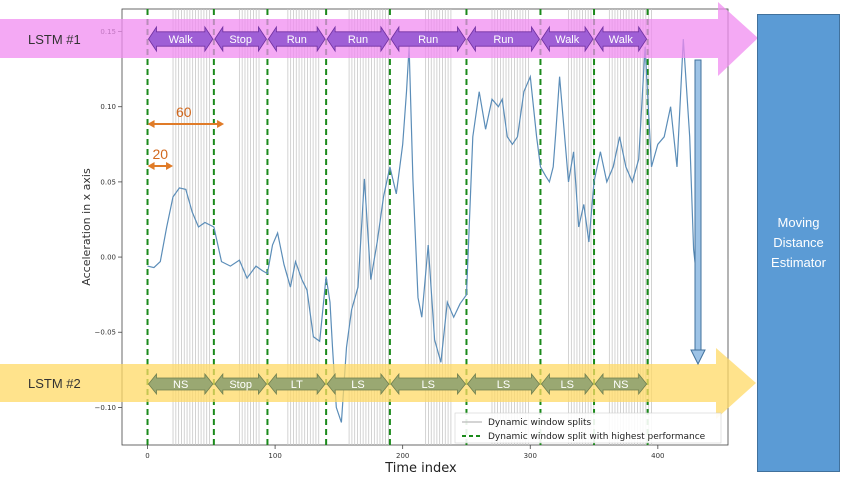  I want to click on moving-distance-estimator-box: Moving Distance Estimator, so click(798, 243).